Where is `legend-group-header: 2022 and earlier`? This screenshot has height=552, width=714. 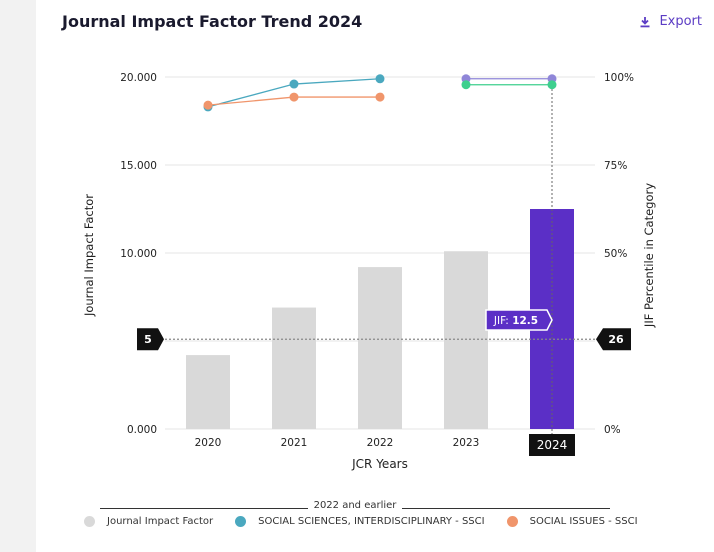
legend-group-header: 2022 and earlier is located at coordinates (355, 505).